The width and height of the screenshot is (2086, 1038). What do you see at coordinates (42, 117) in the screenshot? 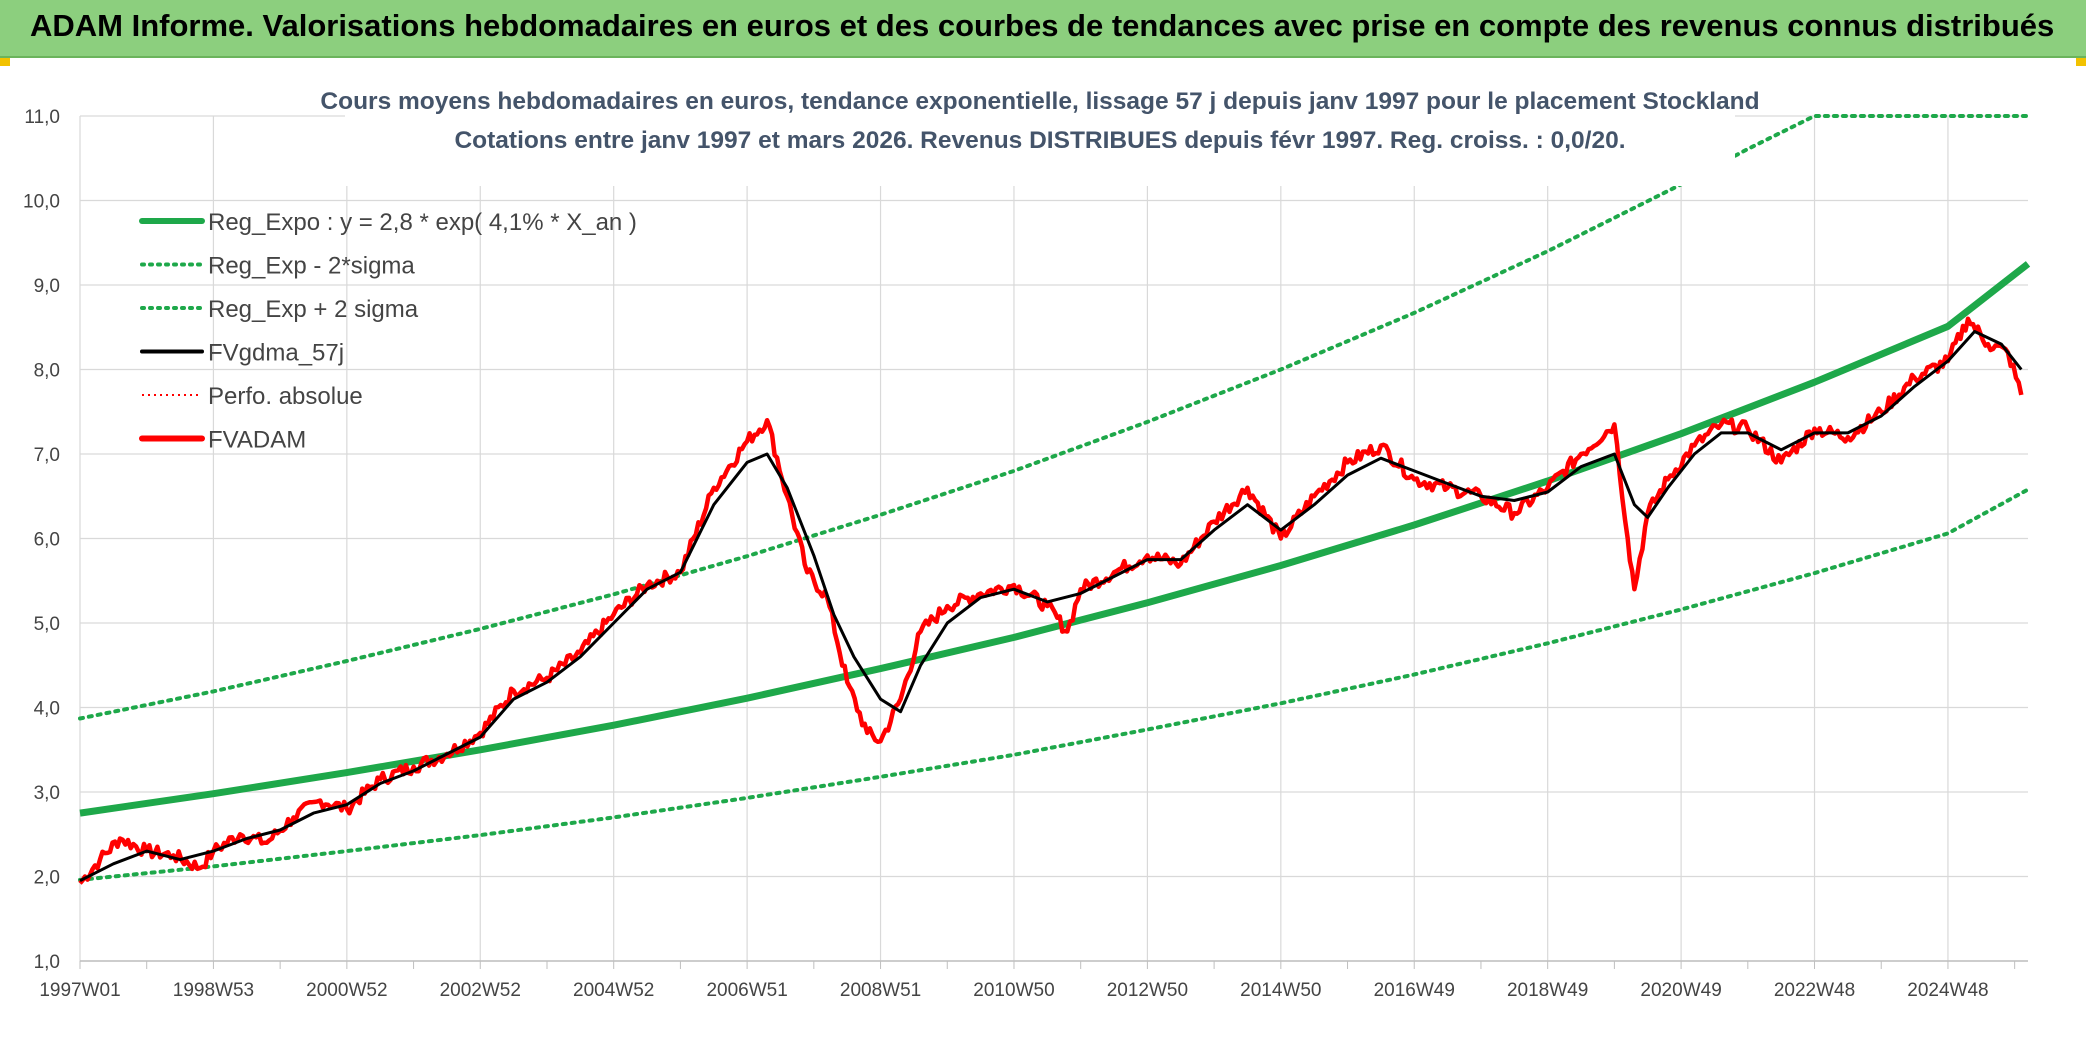
I see `y-tick-label: 11,0` at bounding box center [42, 117].